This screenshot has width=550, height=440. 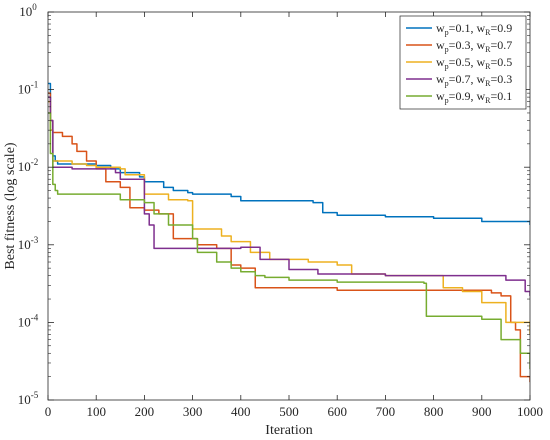 I want to click on y-tick-label: 10⁰, so click(x=28, y=10).